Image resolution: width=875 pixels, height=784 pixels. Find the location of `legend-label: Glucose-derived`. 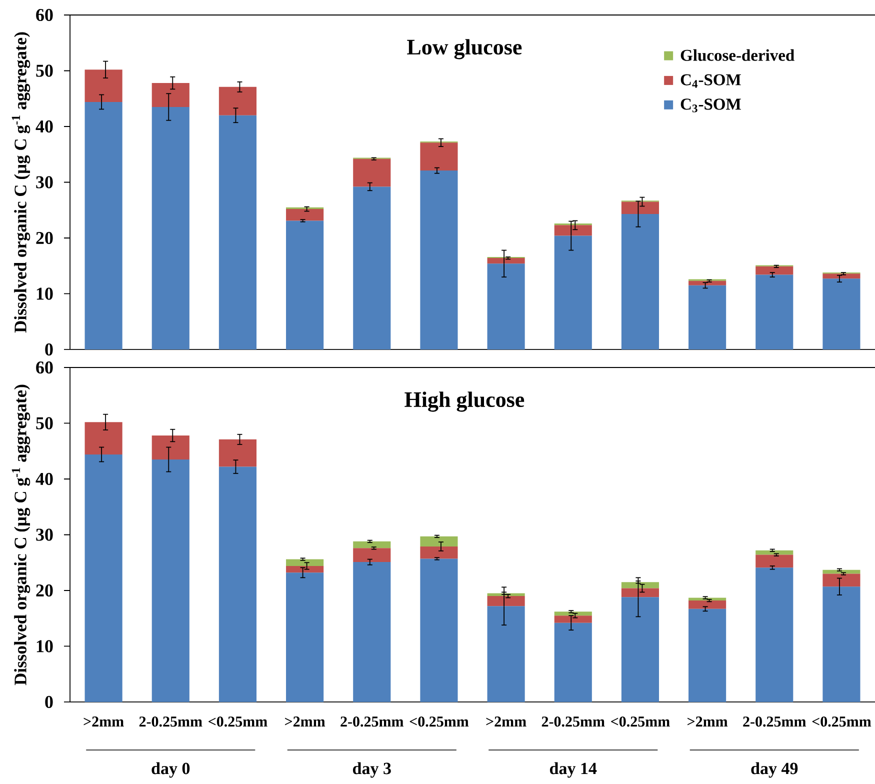

legend-label: Glucose-derived is located at coordinates (737, 55).